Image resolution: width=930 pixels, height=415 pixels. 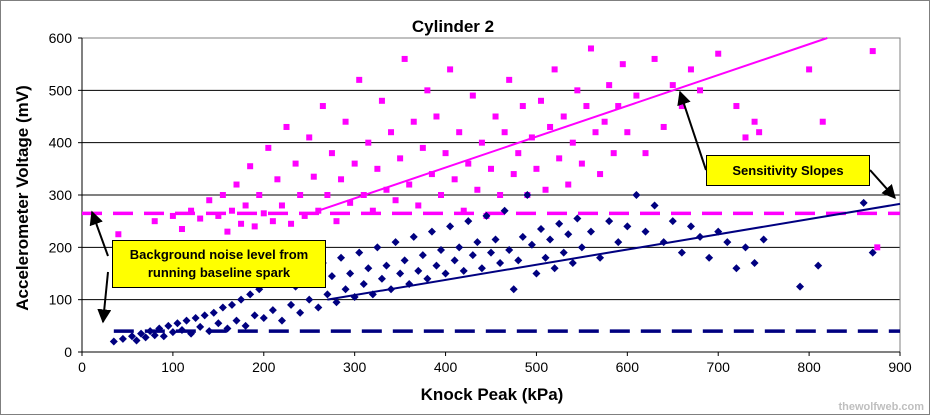 What do you see at coordinates (104, 297) in the screenshot?
I see `noise-arrow-down` at bounding box center [104, 297].